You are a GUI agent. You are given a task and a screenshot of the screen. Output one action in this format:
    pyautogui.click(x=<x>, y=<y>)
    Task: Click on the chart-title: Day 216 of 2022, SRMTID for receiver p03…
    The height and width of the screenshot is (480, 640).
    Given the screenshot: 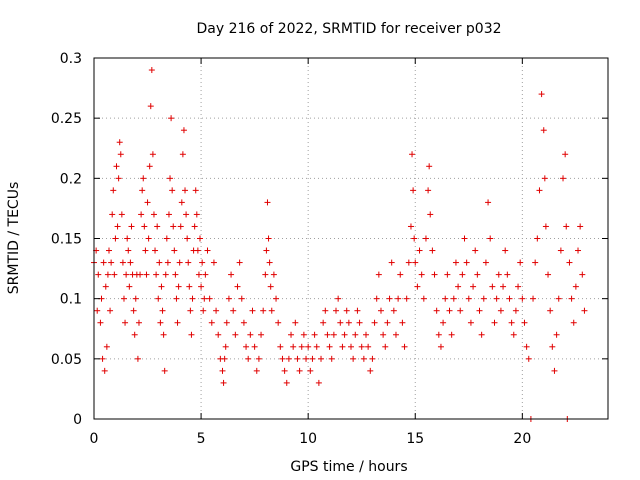 What is the action you would take?
    pyautogui.click(x=348, y=29)
    